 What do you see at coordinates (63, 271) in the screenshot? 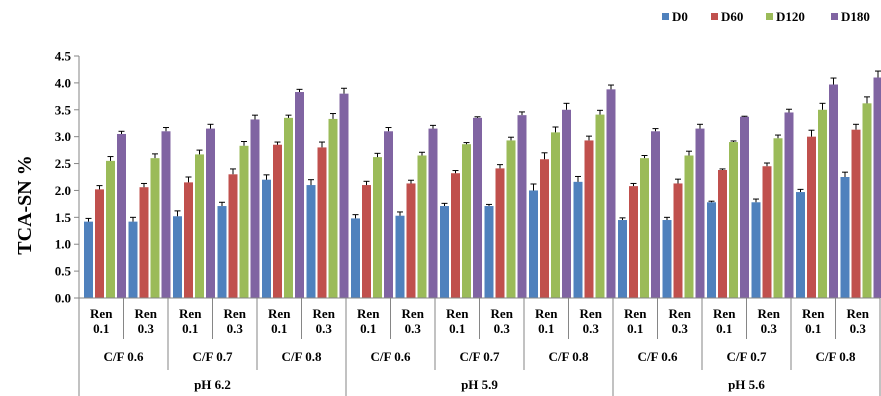
I see `y-tick-label: 0.5` at bounding box center [63, 271].